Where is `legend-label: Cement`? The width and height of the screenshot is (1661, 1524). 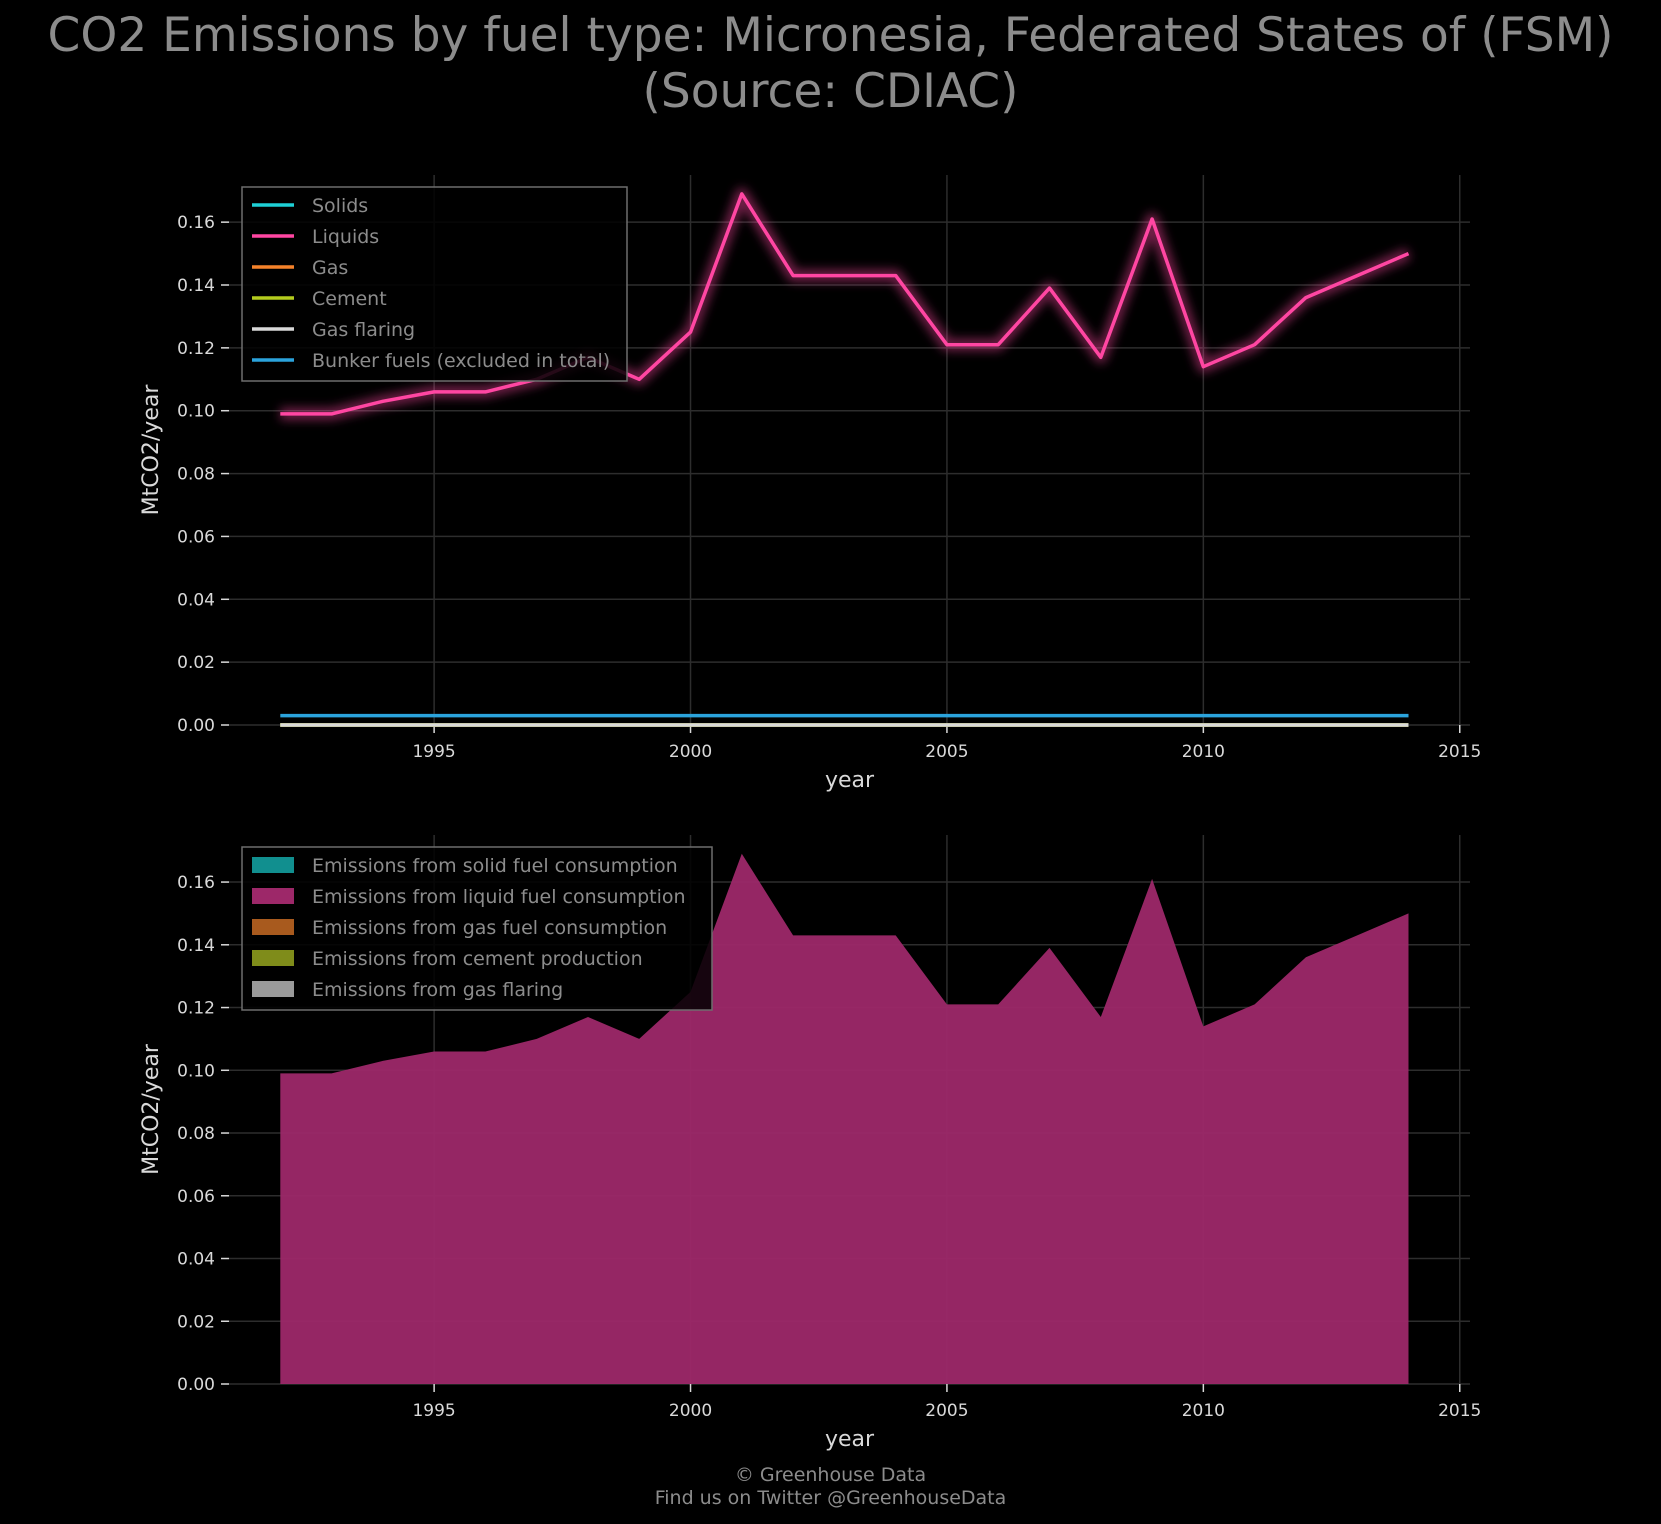 legend-label: Cement is located at coordinates (349, 299).